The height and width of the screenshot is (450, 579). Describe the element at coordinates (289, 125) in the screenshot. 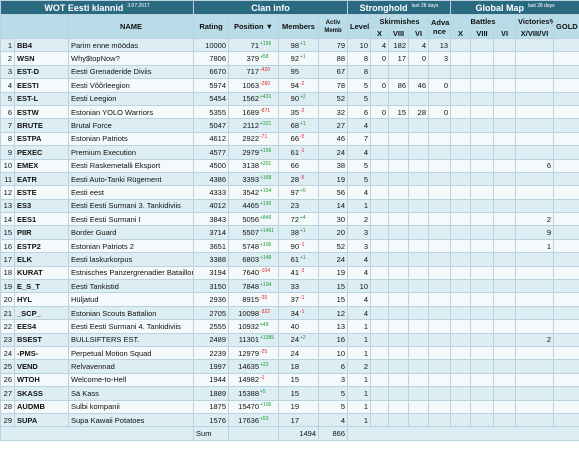

I see `clan-row: 7 BRUTE Brutal Force 5047 2112+321 68+1 27 4` at that location.